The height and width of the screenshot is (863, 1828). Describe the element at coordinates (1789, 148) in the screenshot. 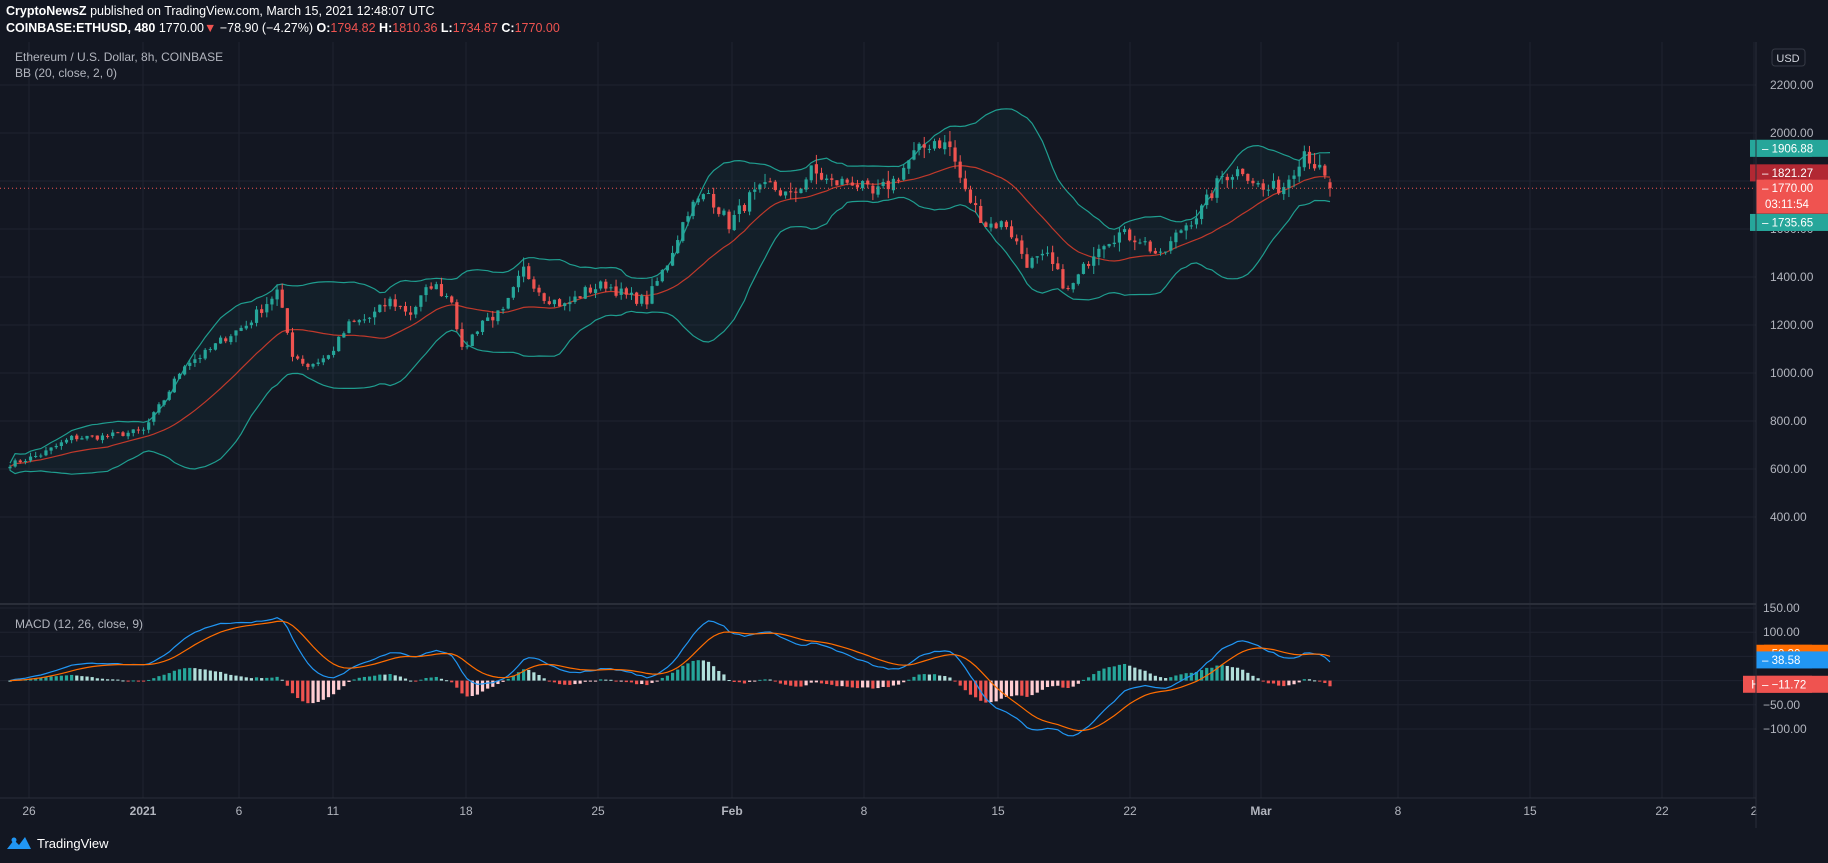

I see `bb-upper-tag: BB:Upper– 1906.88` at that location.